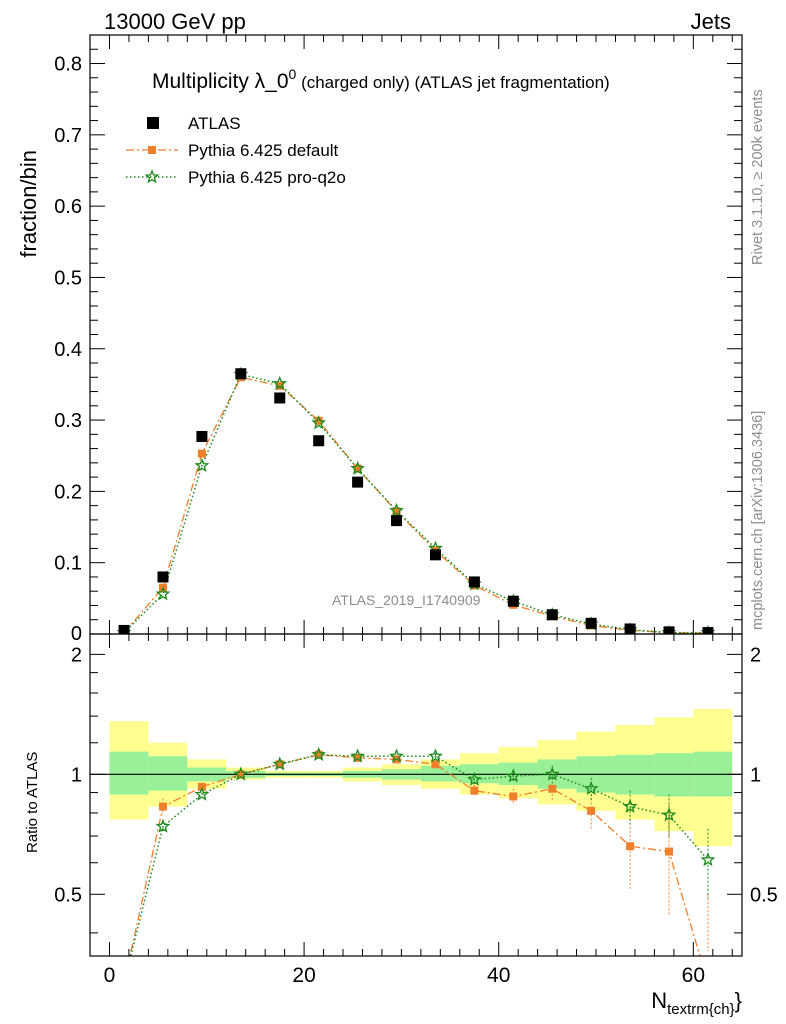 This screenshot has width=786, height=1024. Describe the element at coordinates (711, 21) in the screenshot. I see `category-label: Jets` at that location.